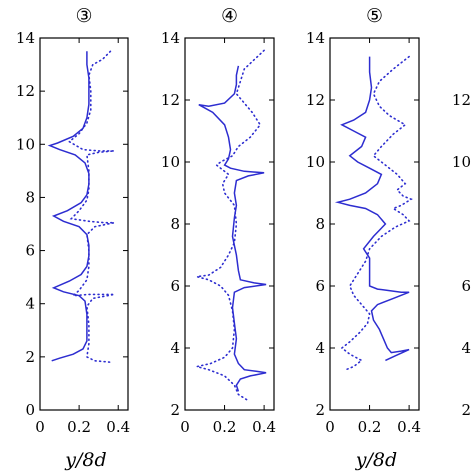  I want to click on y-tick-label: 0, so click(30, 410).